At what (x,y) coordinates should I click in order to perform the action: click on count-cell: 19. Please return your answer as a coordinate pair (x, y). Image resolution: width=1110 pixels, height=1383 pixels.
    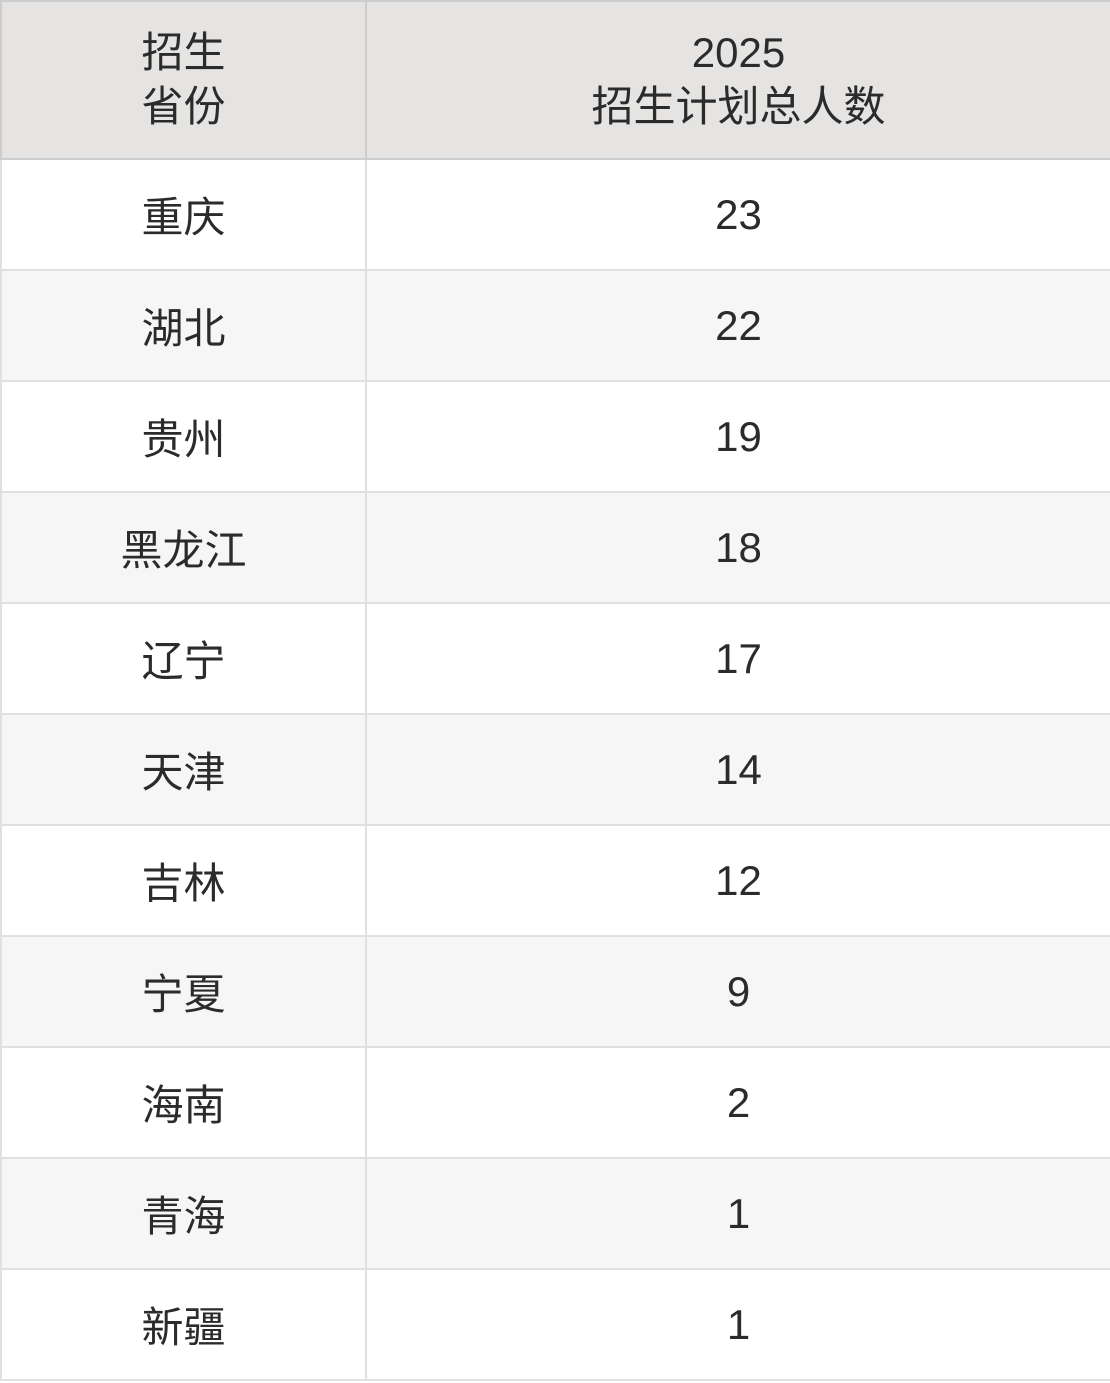
    Looking at the image, I should click on (737, 436).